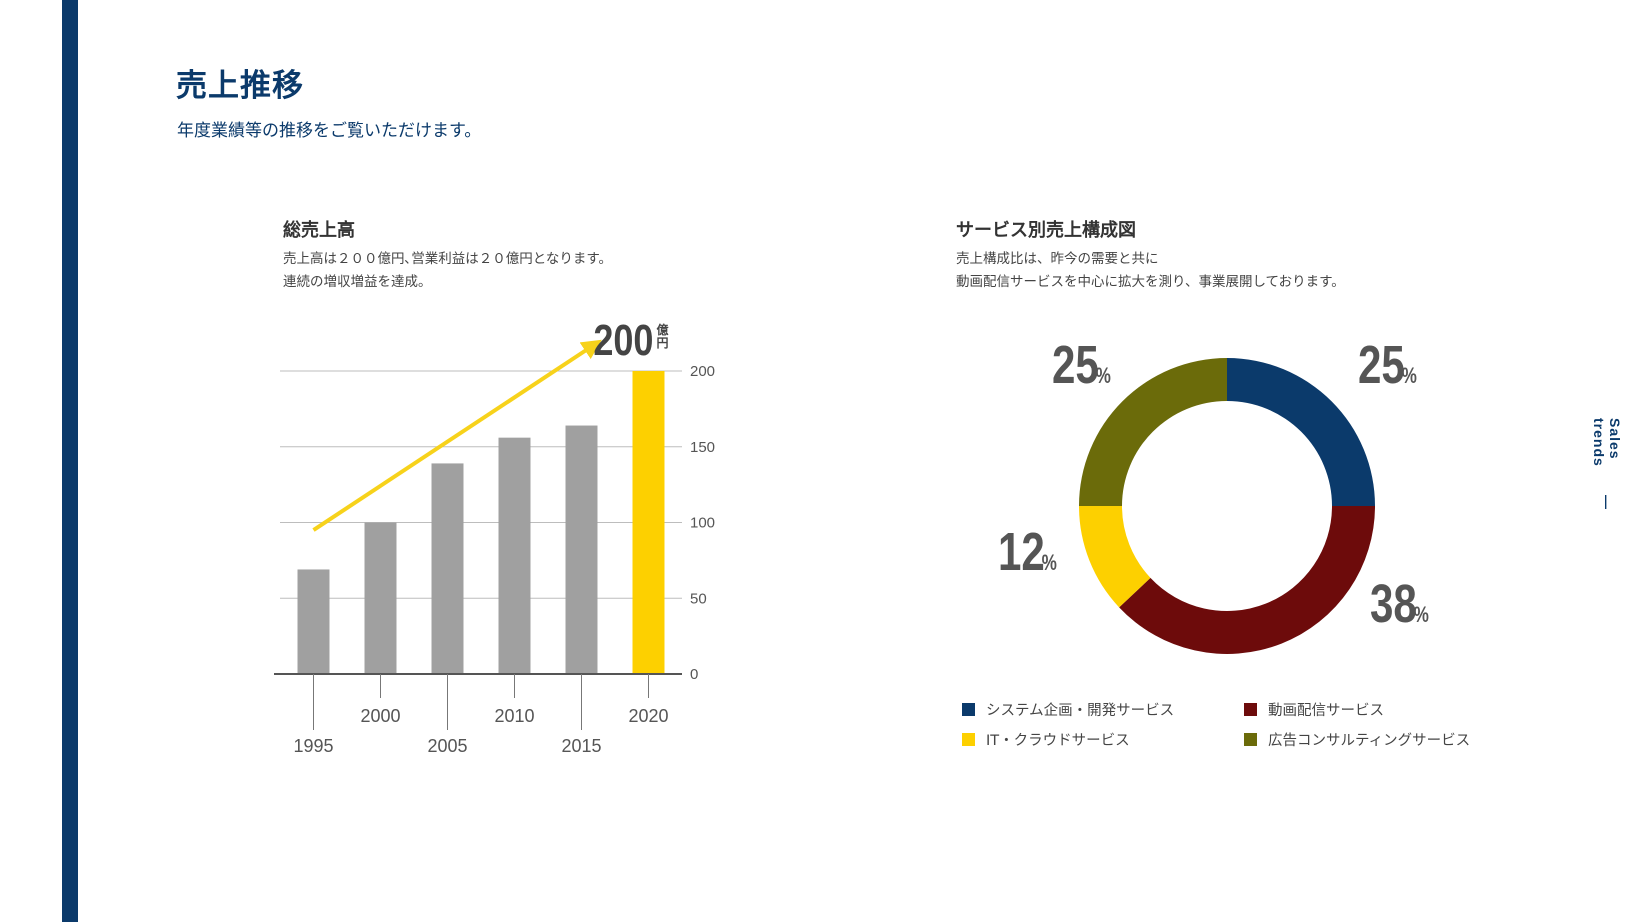 This screenshot has height=922, width=1640. I want to click on legend-item-system-dev: システム企画・開発サービス, so click(1103, 709).